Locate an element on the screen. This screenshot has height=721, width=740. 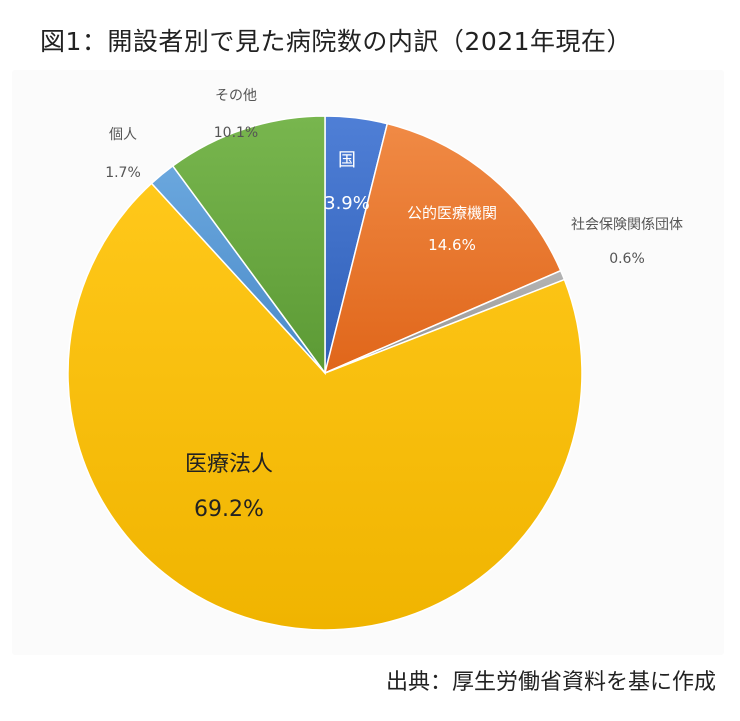
slice-value-individual: 1.7% is located at coordinates (123, 173).